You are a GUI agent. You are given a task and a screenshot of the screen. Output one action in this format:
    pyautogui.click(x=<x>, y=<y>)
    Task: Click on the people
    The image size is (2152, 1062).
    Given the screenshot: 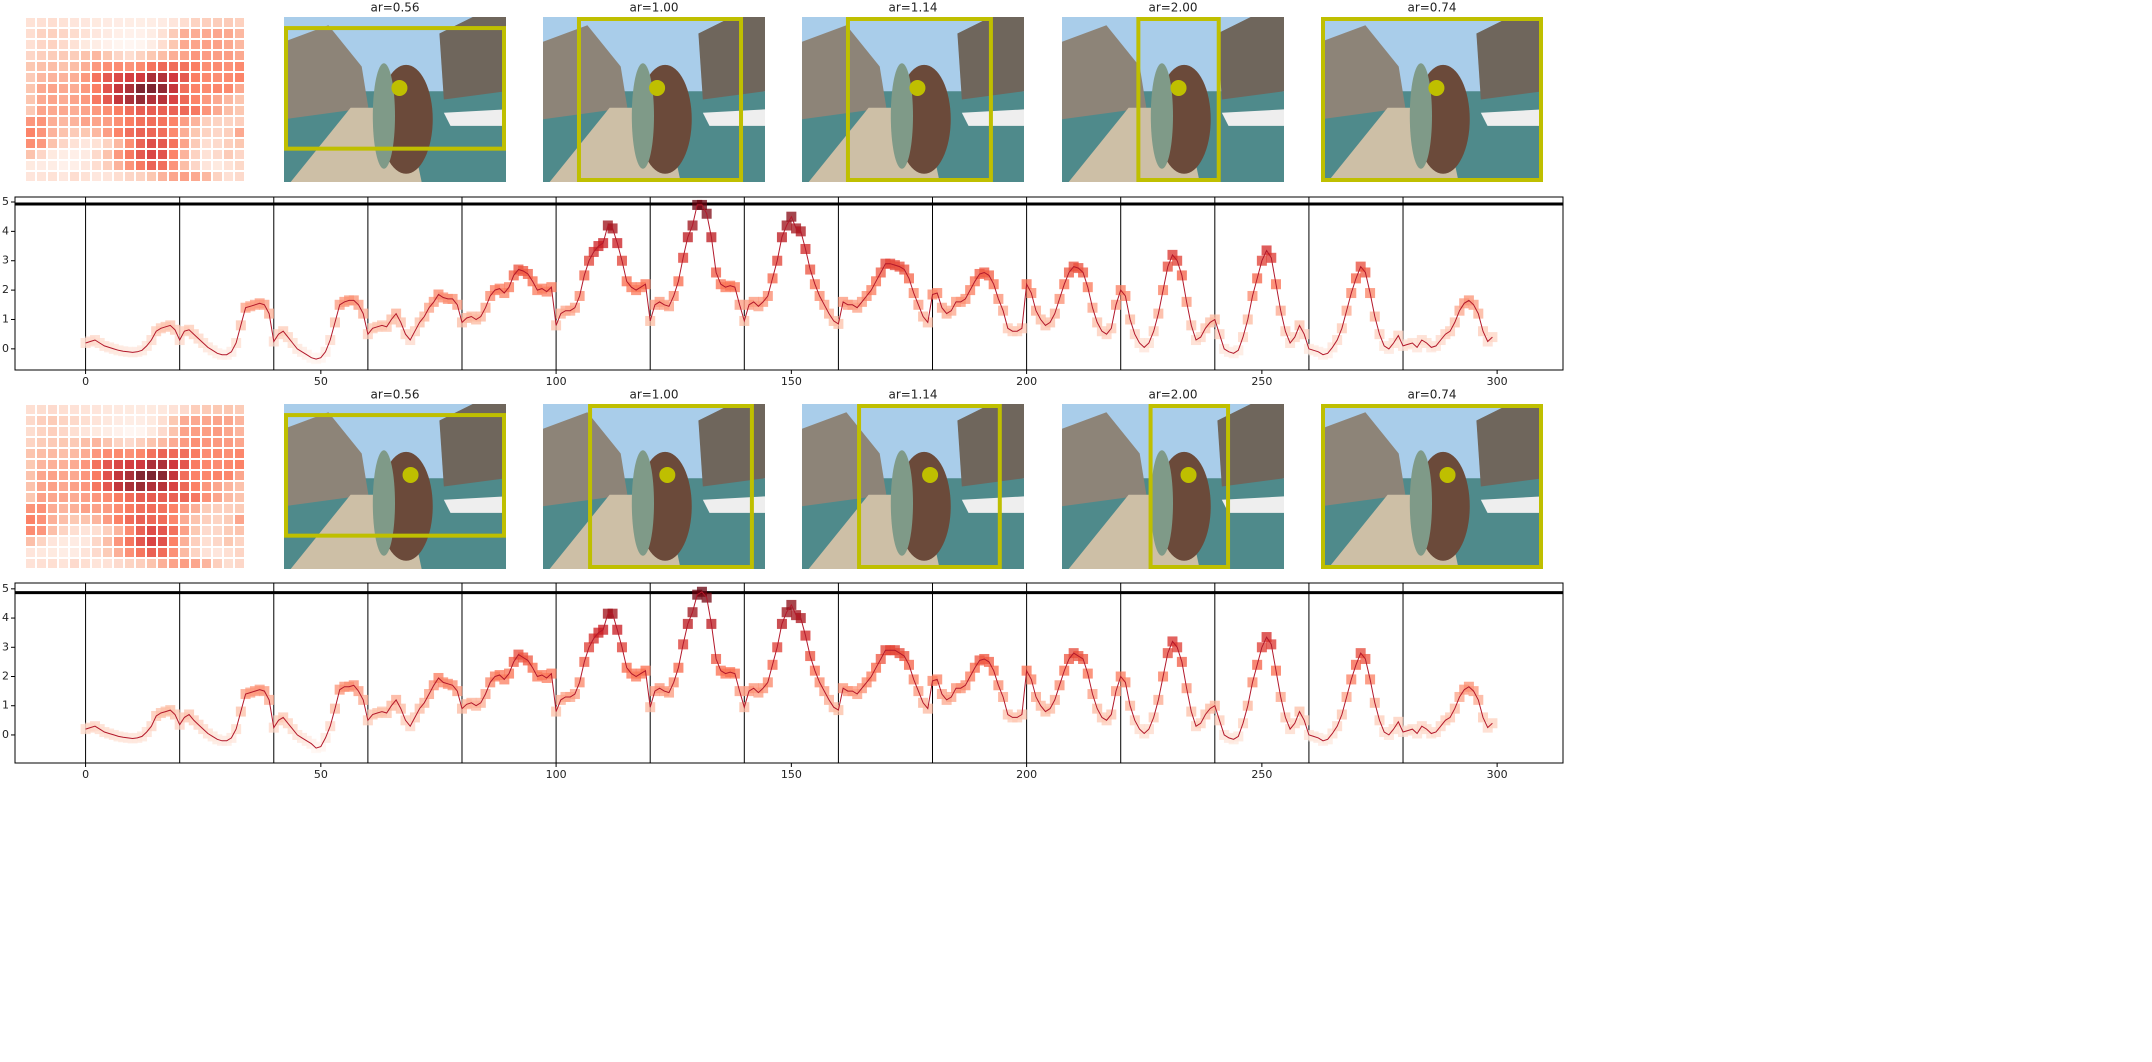 What is the action you would take?
    pyautogui.click(x=902, y=503)
    